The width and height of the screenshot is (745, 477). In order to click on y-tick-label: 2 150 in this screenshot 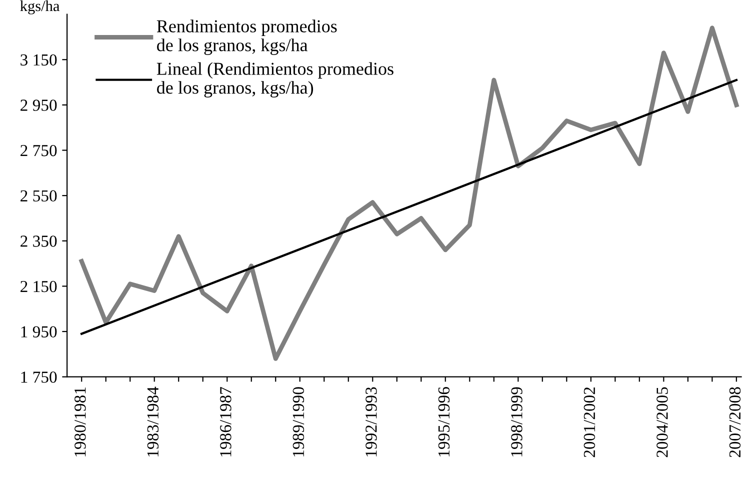, I will do `click(38, 286)`.